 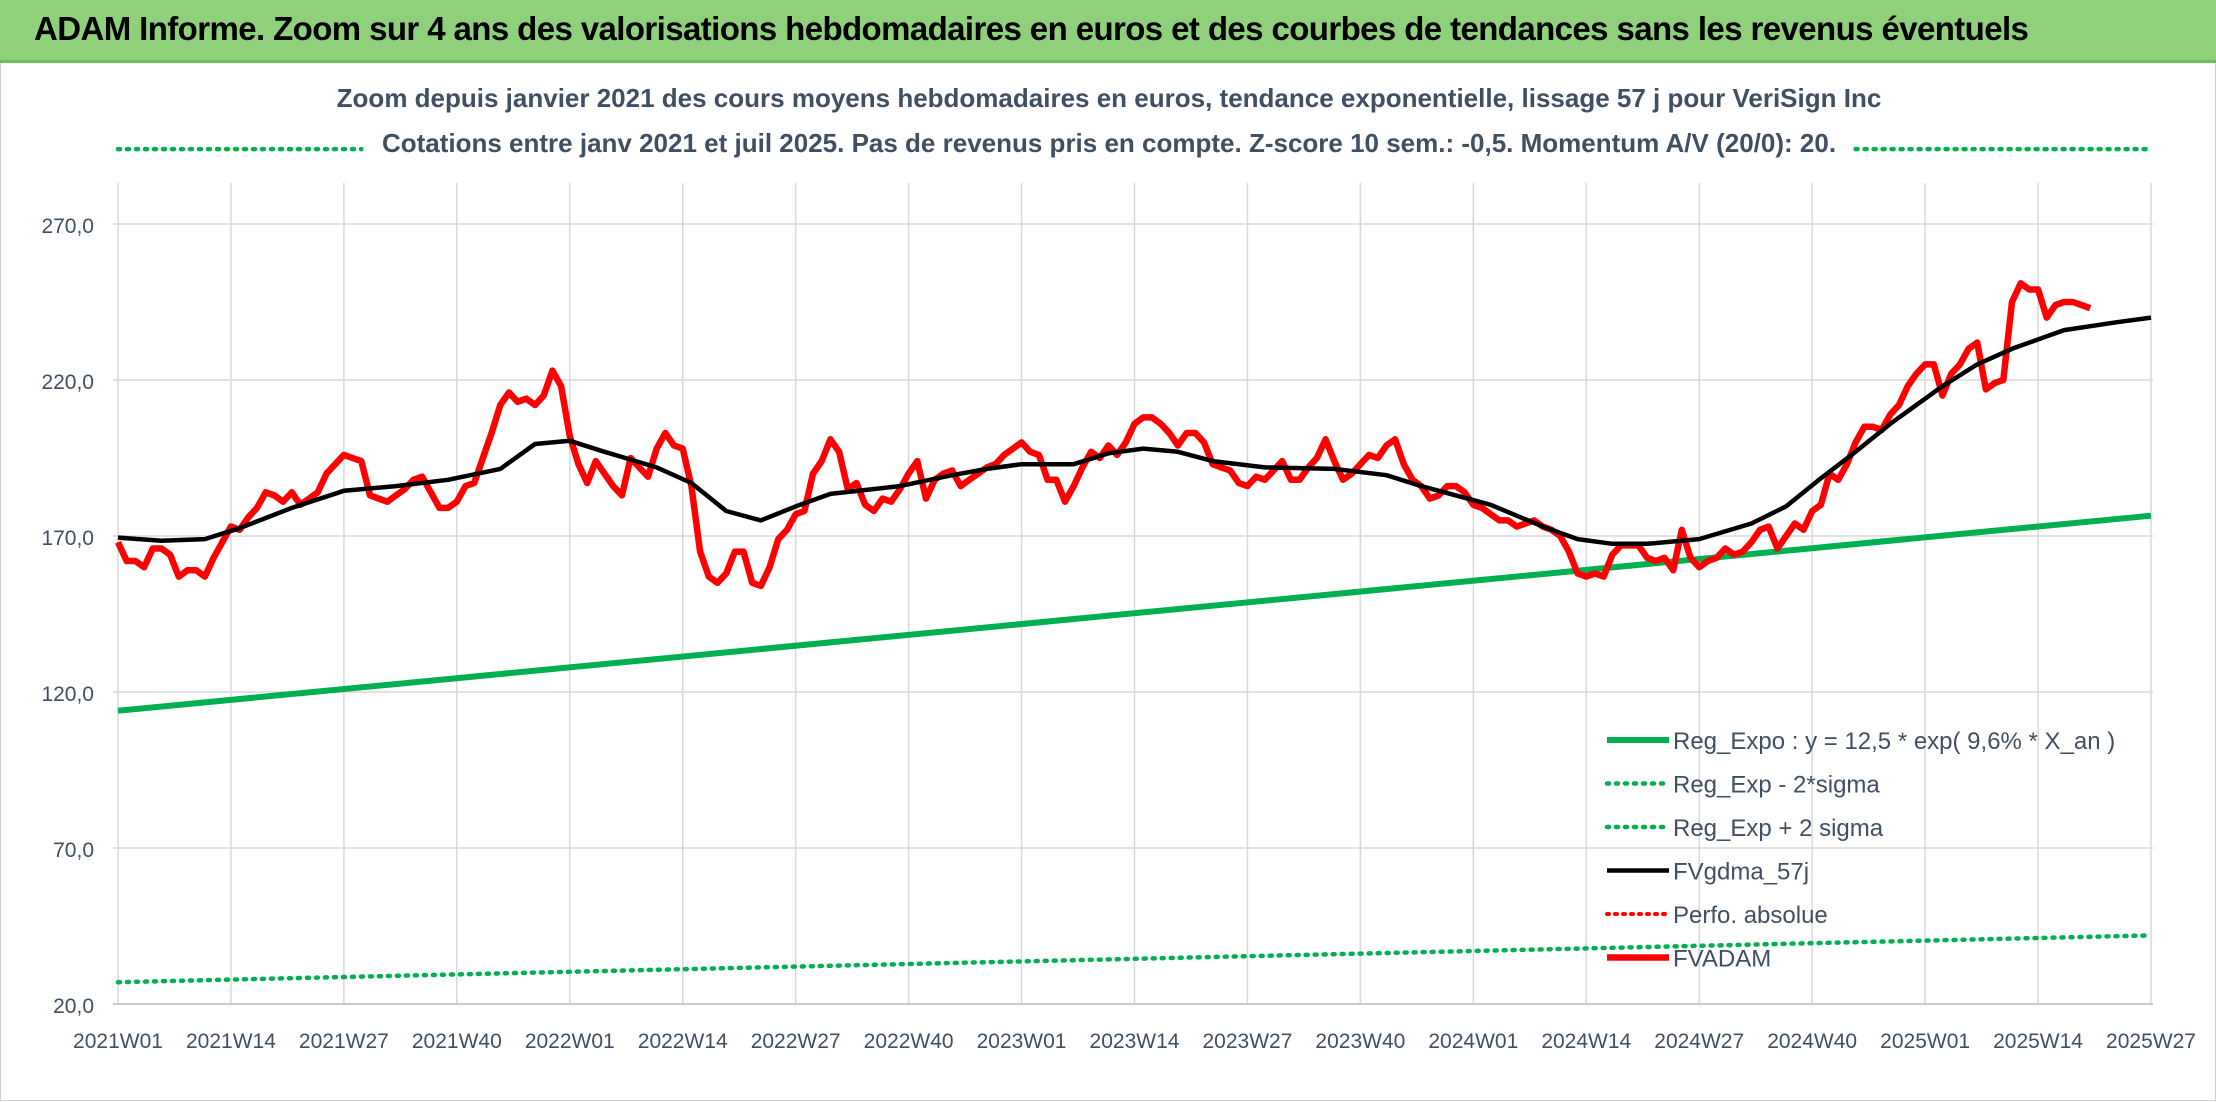 What do you see at coordinates (1812, 1041) in the screenshot?
I see `x-tick-label: 2024W40` at bounding box center [1812, 1041].